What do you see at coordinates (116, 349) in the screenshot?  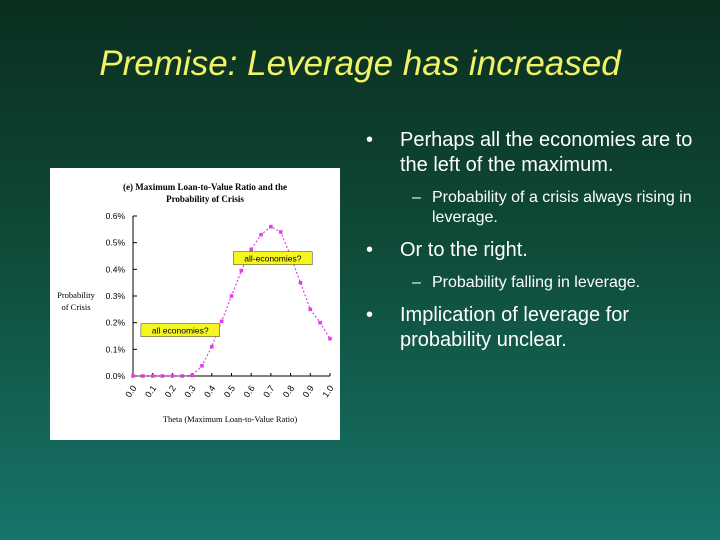 I see `y-tick-label: 0.1%` at bounding box center [116, 349].